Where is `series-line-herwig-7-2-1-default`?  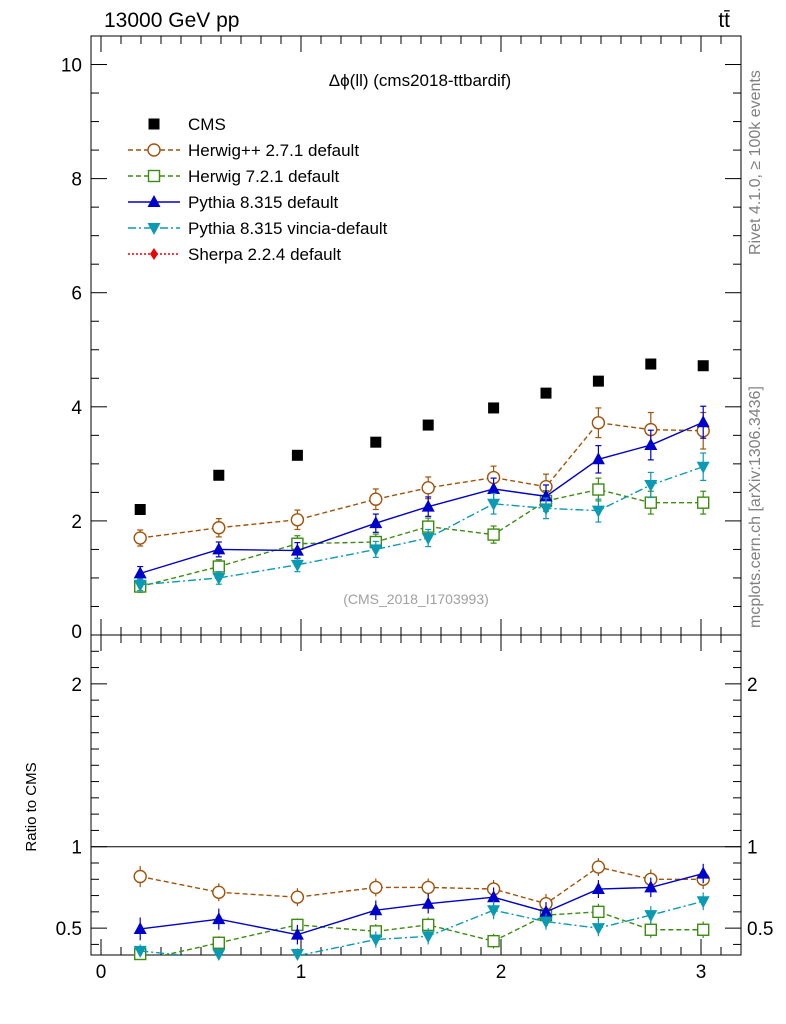
series-line-herwig-7-2-1-default is located at coordinates (422, 538).